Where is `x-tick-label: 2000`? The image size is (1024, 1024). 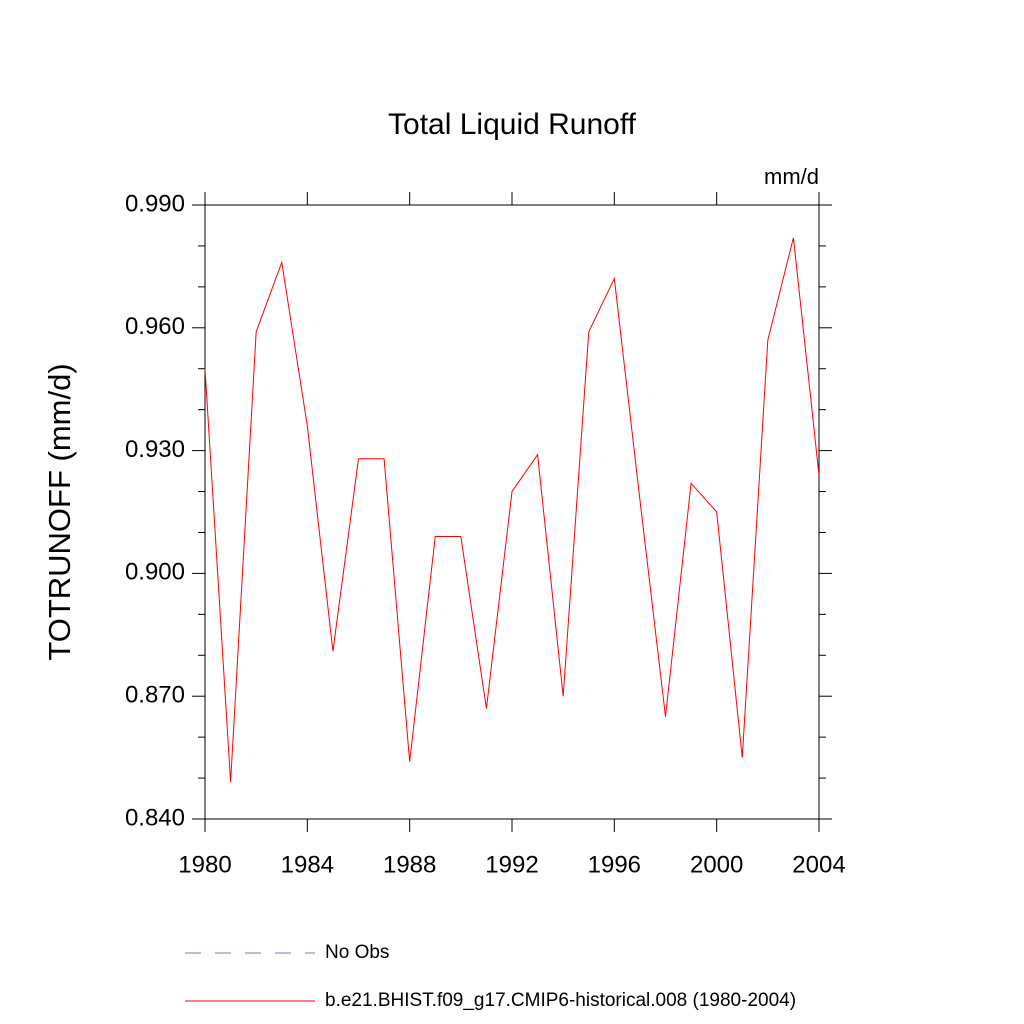 x-tick-label: 2000 is located at coordinates (716, 864).